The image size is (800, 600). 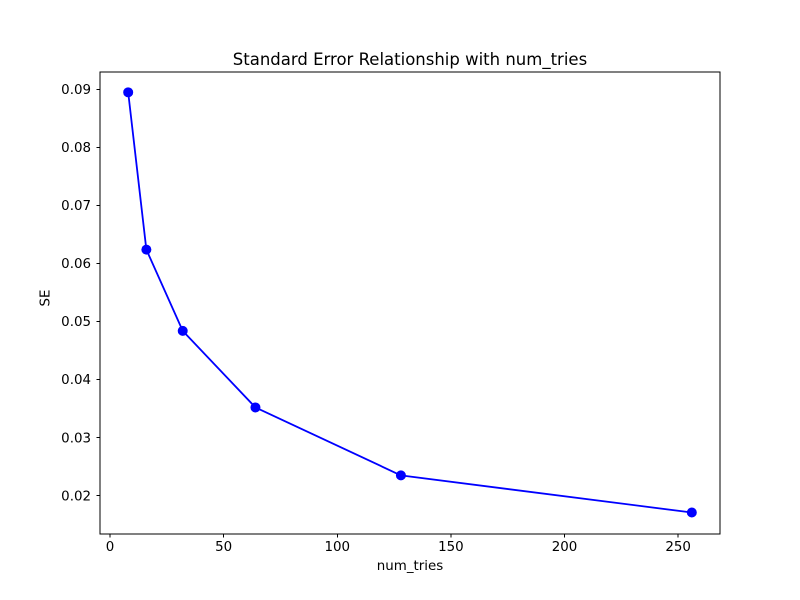 I want to click on y-tick-label: 0.03, so click(x=76, y=438).